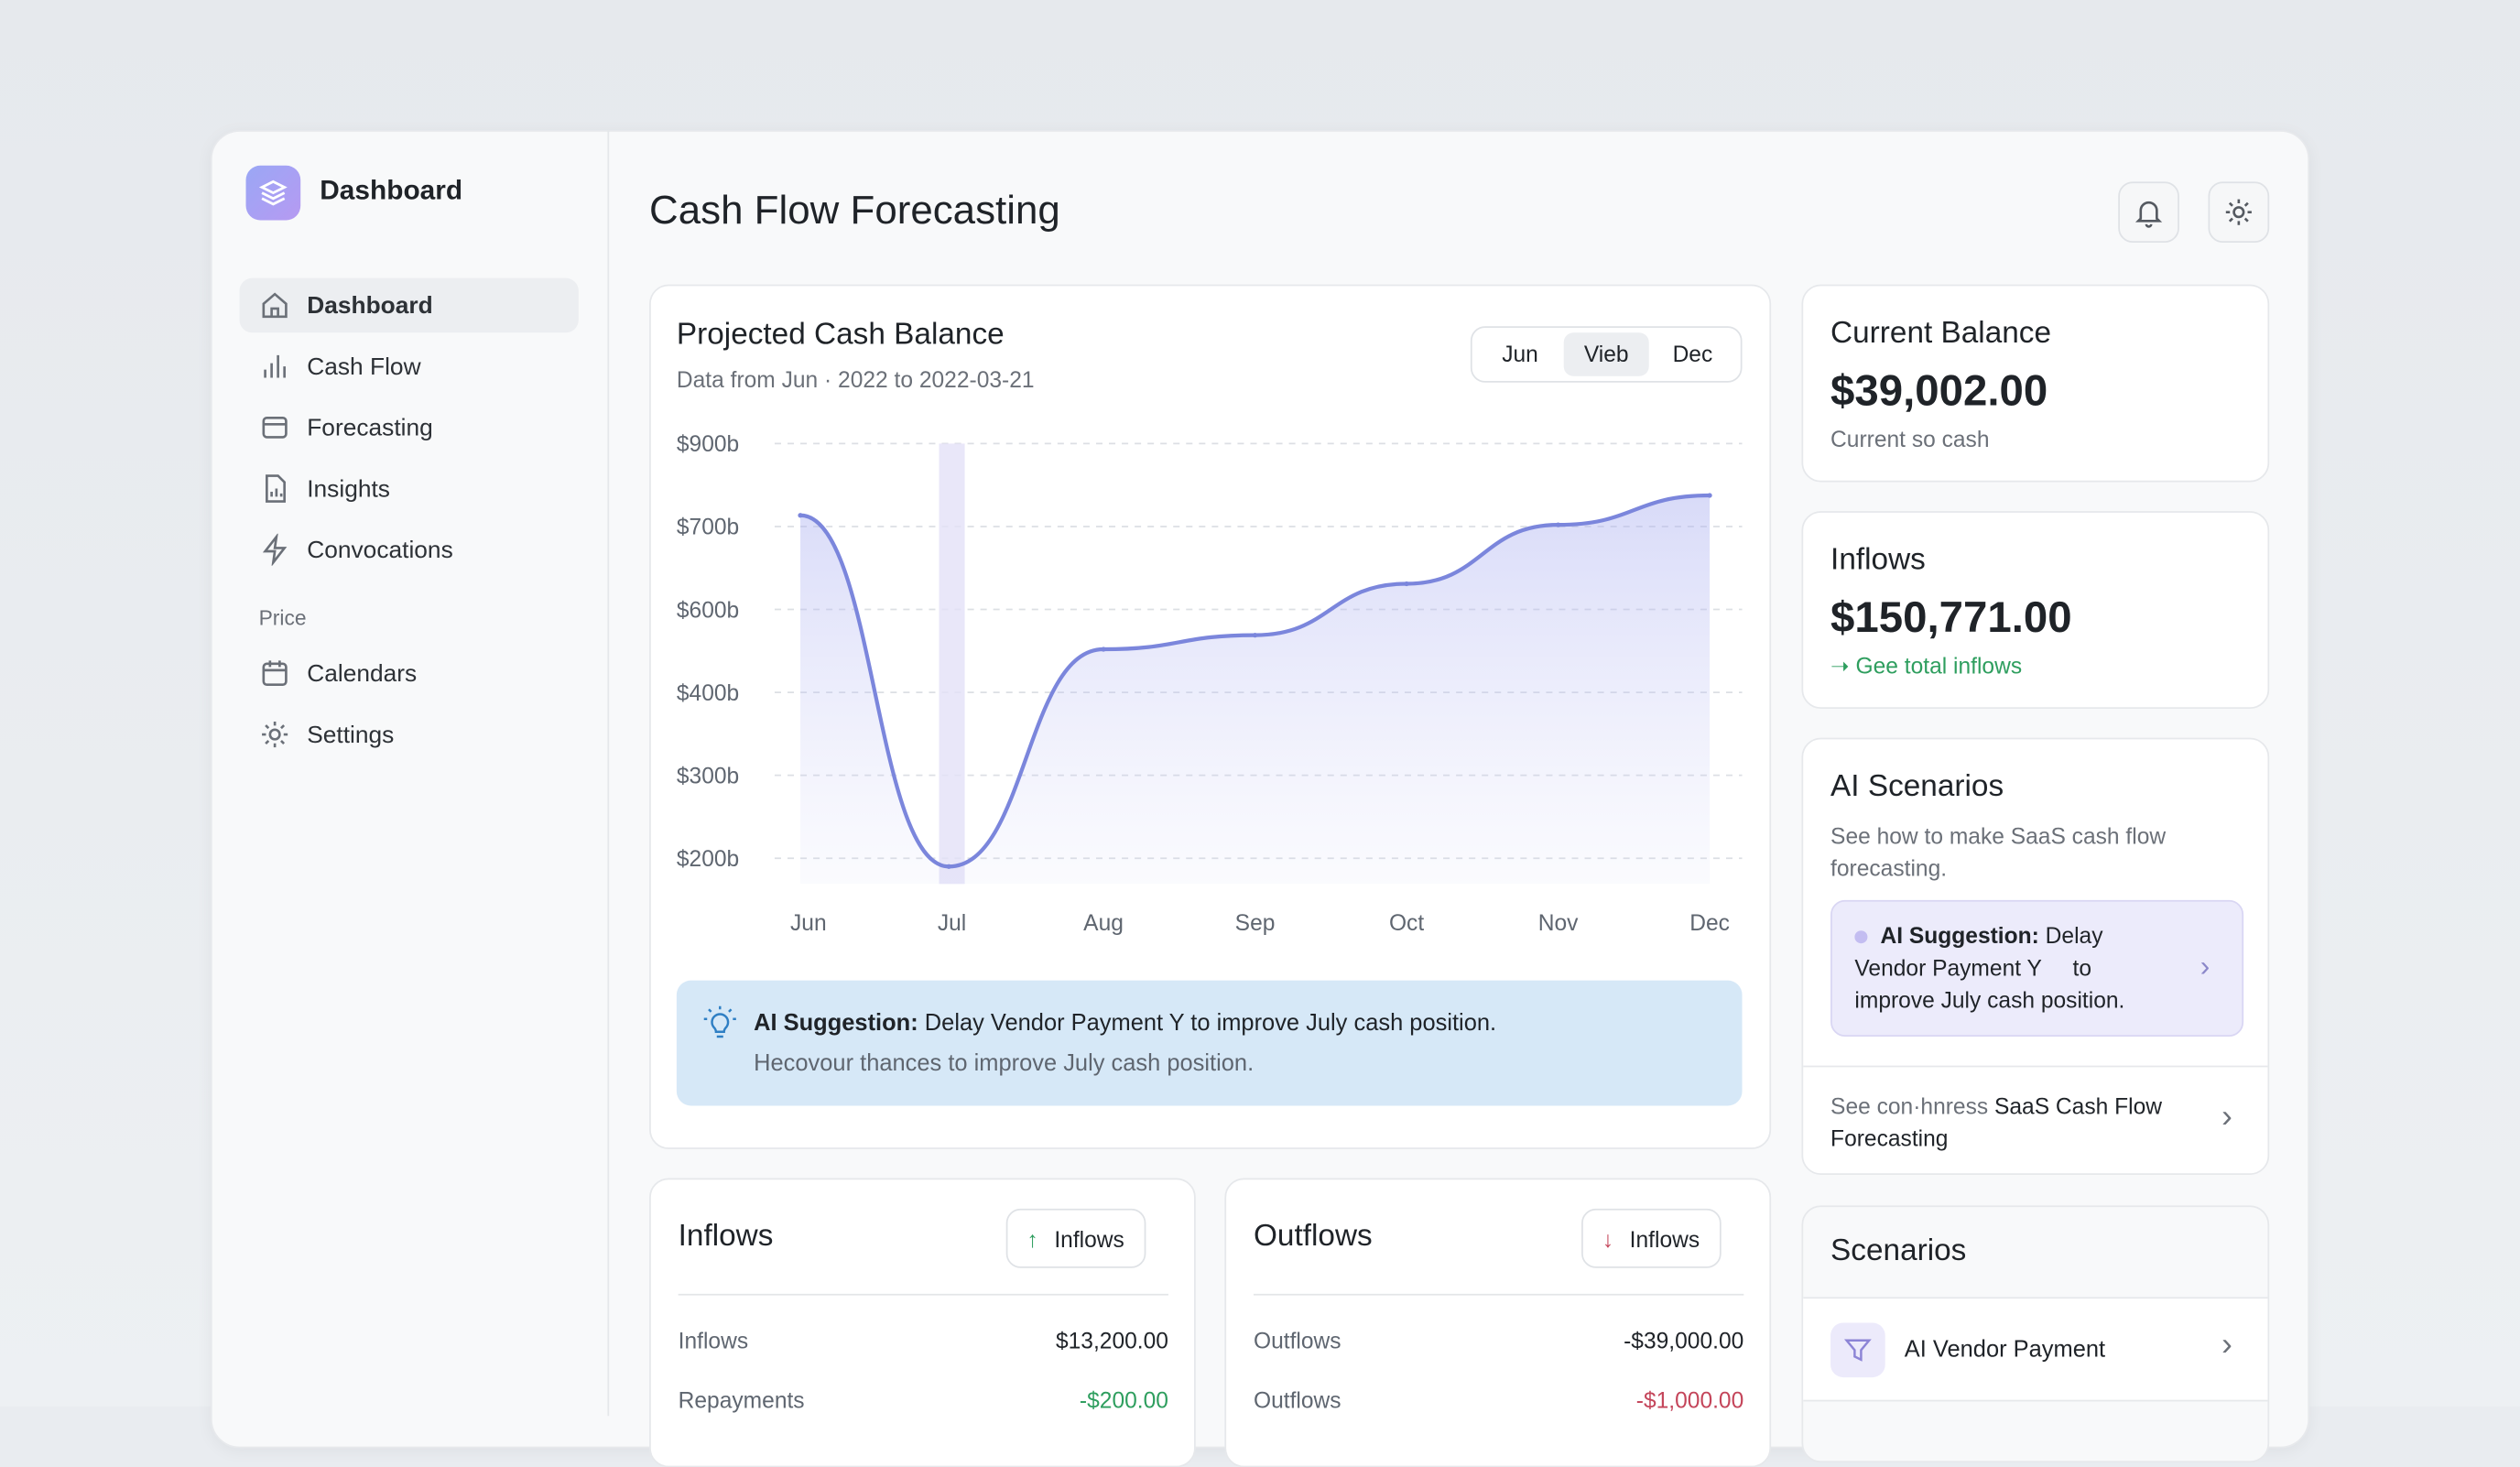  Describe the element at coordinates (741, 1399) in the screenshot. I see `row-label: Repayments` at that location.